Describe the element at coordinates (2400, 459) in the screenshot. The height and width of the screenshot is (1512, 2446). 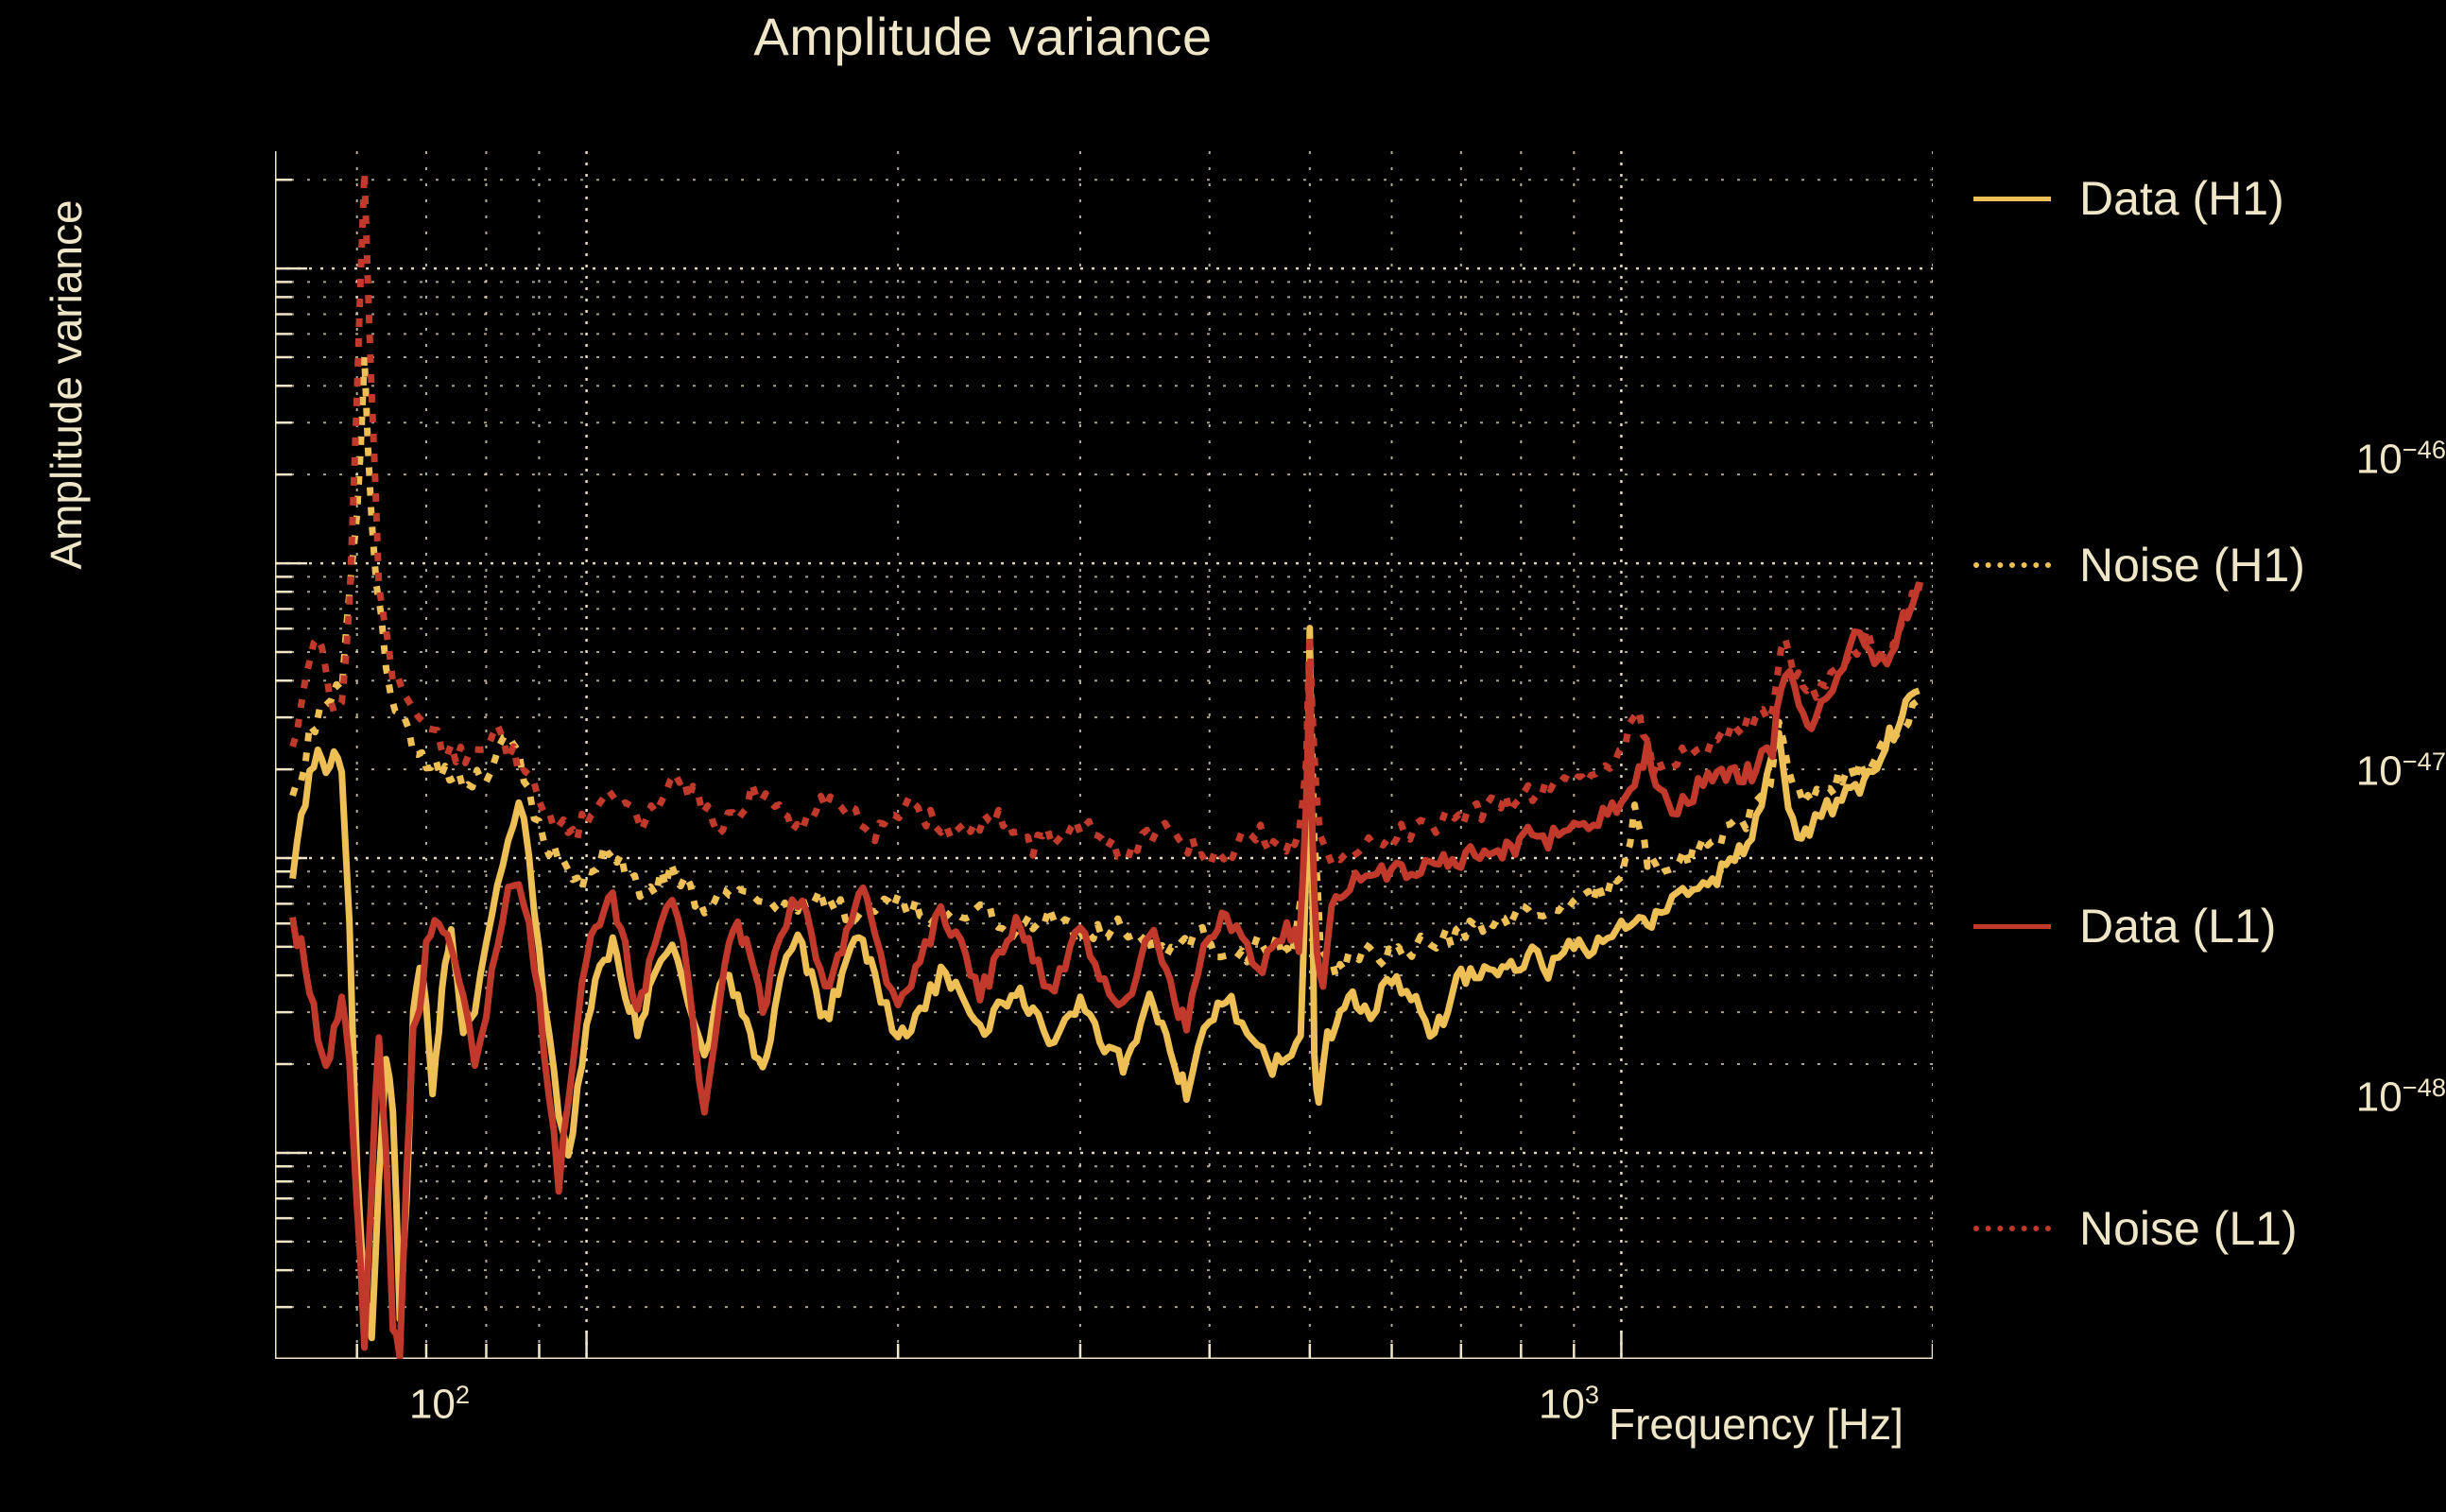
I see `y-tick-label-1e-46: 10−46` at that location.